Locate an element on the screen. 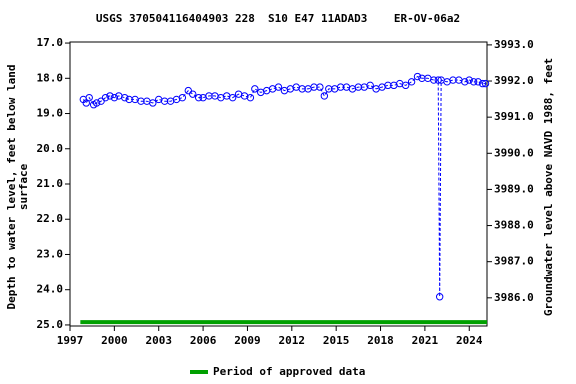  y-tick-label: 19.0 is located at coordinates (50, 113).